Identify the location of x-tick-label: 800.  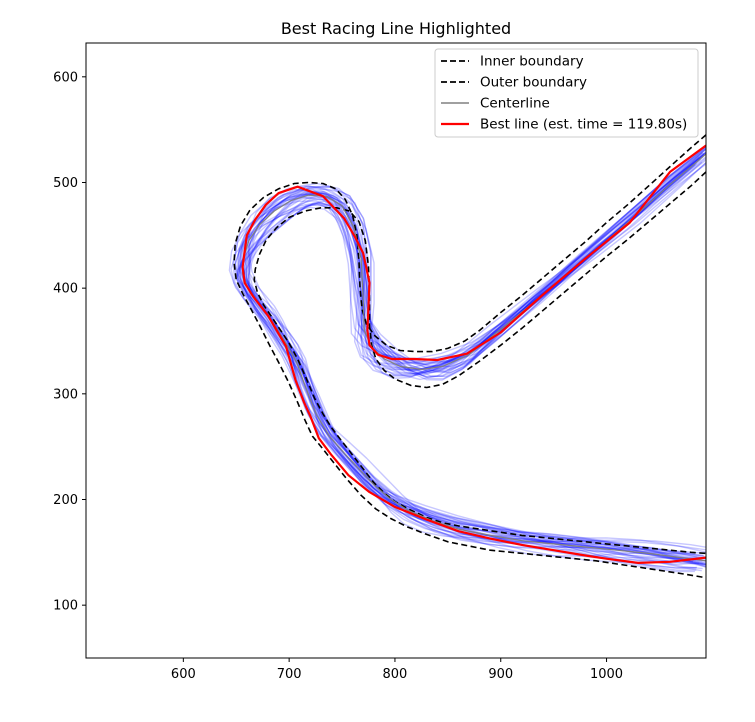
(395, 674).